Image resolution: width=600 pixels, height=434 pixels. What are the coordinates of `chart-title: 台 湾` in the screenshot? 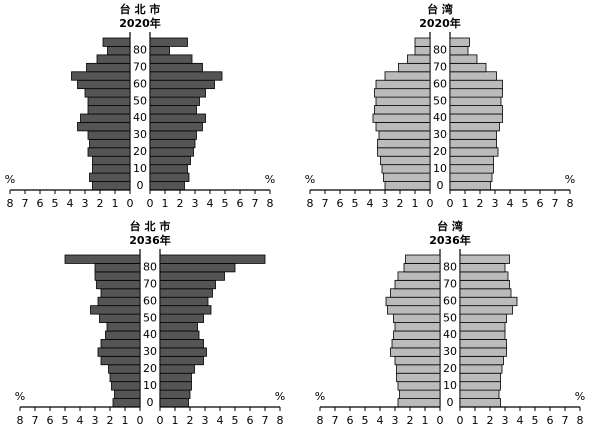 It's located at (440, 9).